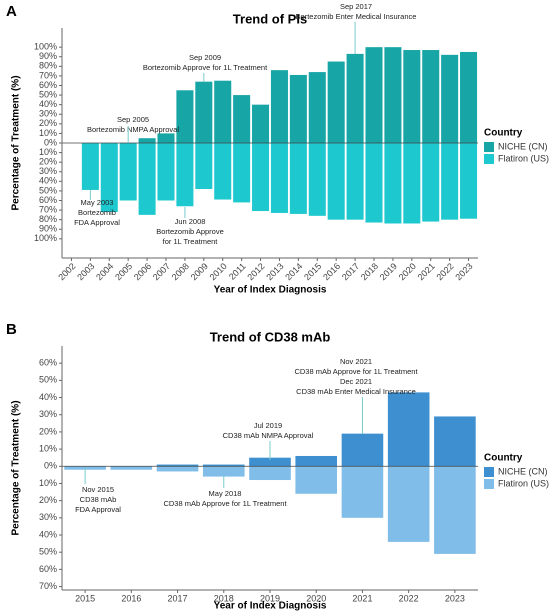 The image size is (550, 612). What do you see at coordinates (180, 271) in the screenshot?
I see `x-tick-label: 2008` at bounding box center [180, 271].